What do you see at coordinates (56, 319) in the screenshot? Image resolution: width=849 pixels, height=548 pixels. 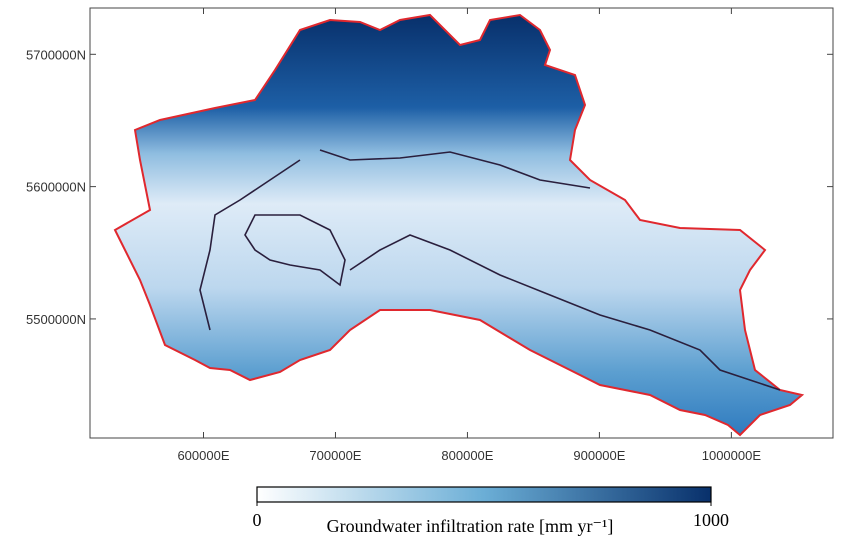 I see `y-tick-label: 5500000N` at bounding box center [56, 319].